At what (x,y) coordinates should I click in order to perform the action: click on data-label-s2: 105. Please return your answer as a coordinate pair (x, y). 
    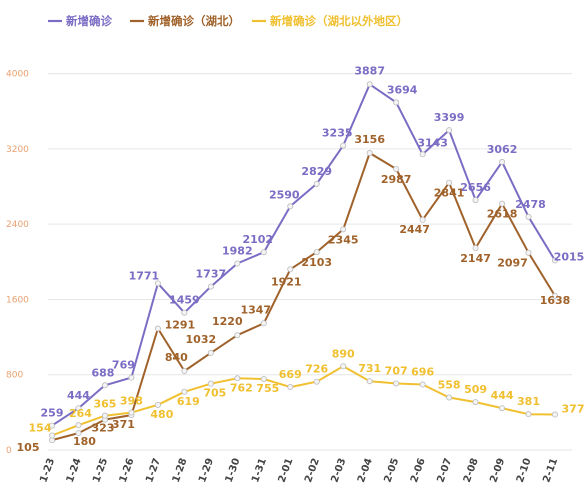
    Looking at the image, I should click on (28, 447).